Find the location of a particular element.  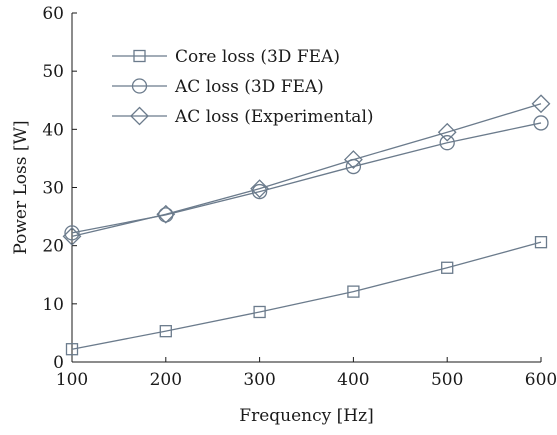

x-axis-label: Frequency [Hz] is located at coordinates (306, 416).